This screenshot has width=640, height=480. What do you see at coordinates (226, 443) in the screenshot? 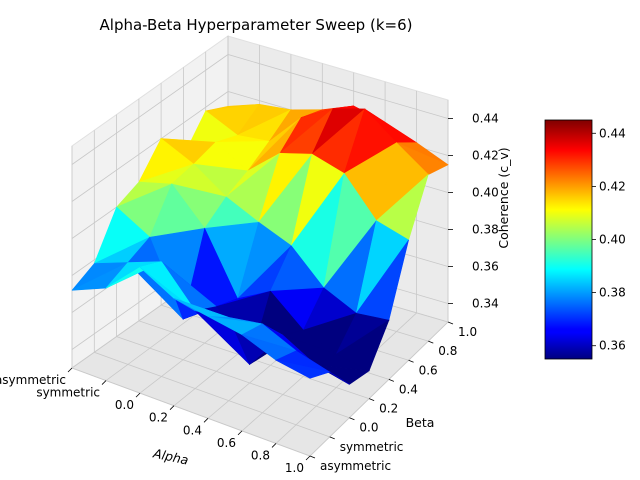
I see `x-tick-label: 0.6` at bounding box center [226, 443].